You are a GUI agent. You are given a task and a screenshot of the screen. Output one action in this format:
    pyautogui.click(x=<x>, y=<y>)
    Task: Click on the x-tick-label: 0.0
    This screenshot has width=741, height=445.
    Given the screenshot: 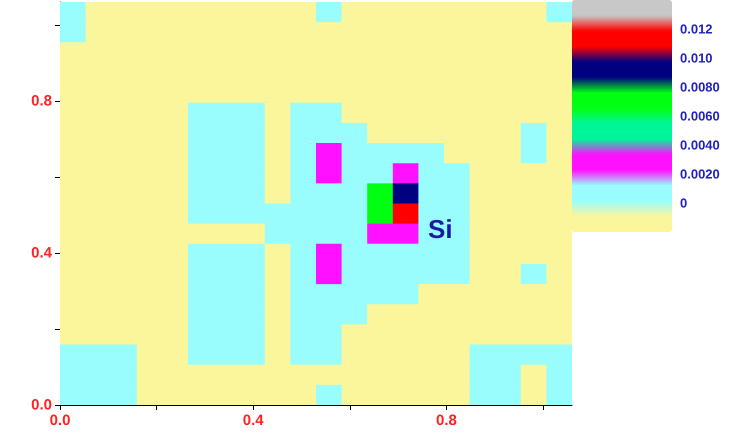 What is the action you would take?
    pyautogui.click(x=60, y=420)
    